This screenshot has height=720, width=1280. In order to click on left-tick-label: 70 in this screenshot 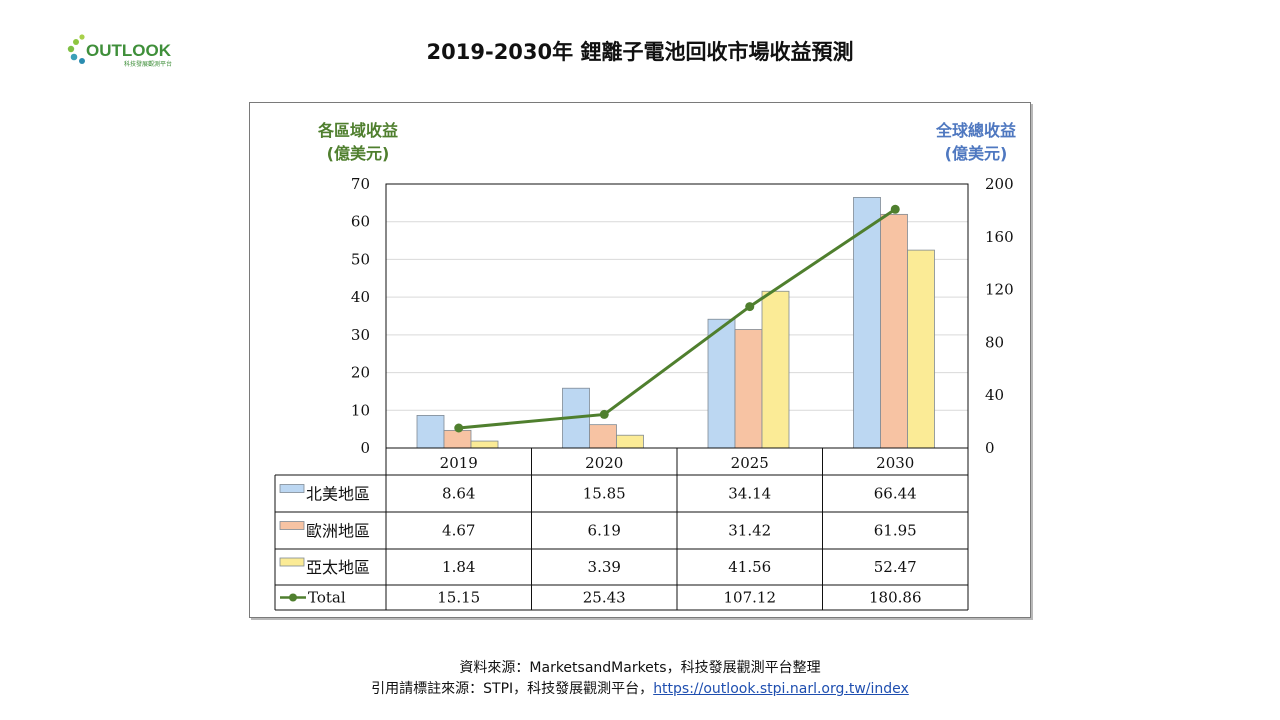, I will do `click(360, 184)`.